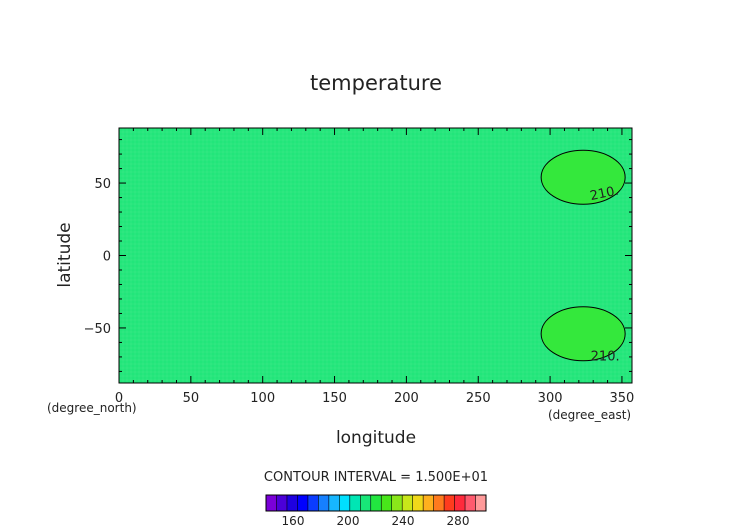 The image size is (752, 532). I want to click on x-tick-label: 100, so click(262, 398).